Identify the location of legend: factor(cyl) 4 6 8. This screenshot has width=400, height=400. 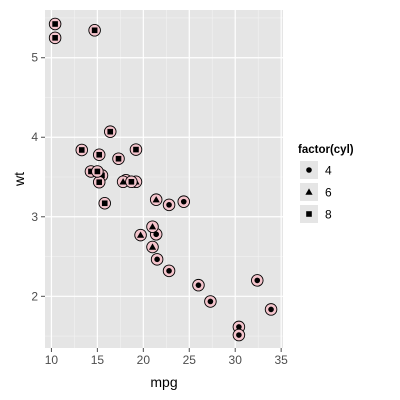
(326, 183).